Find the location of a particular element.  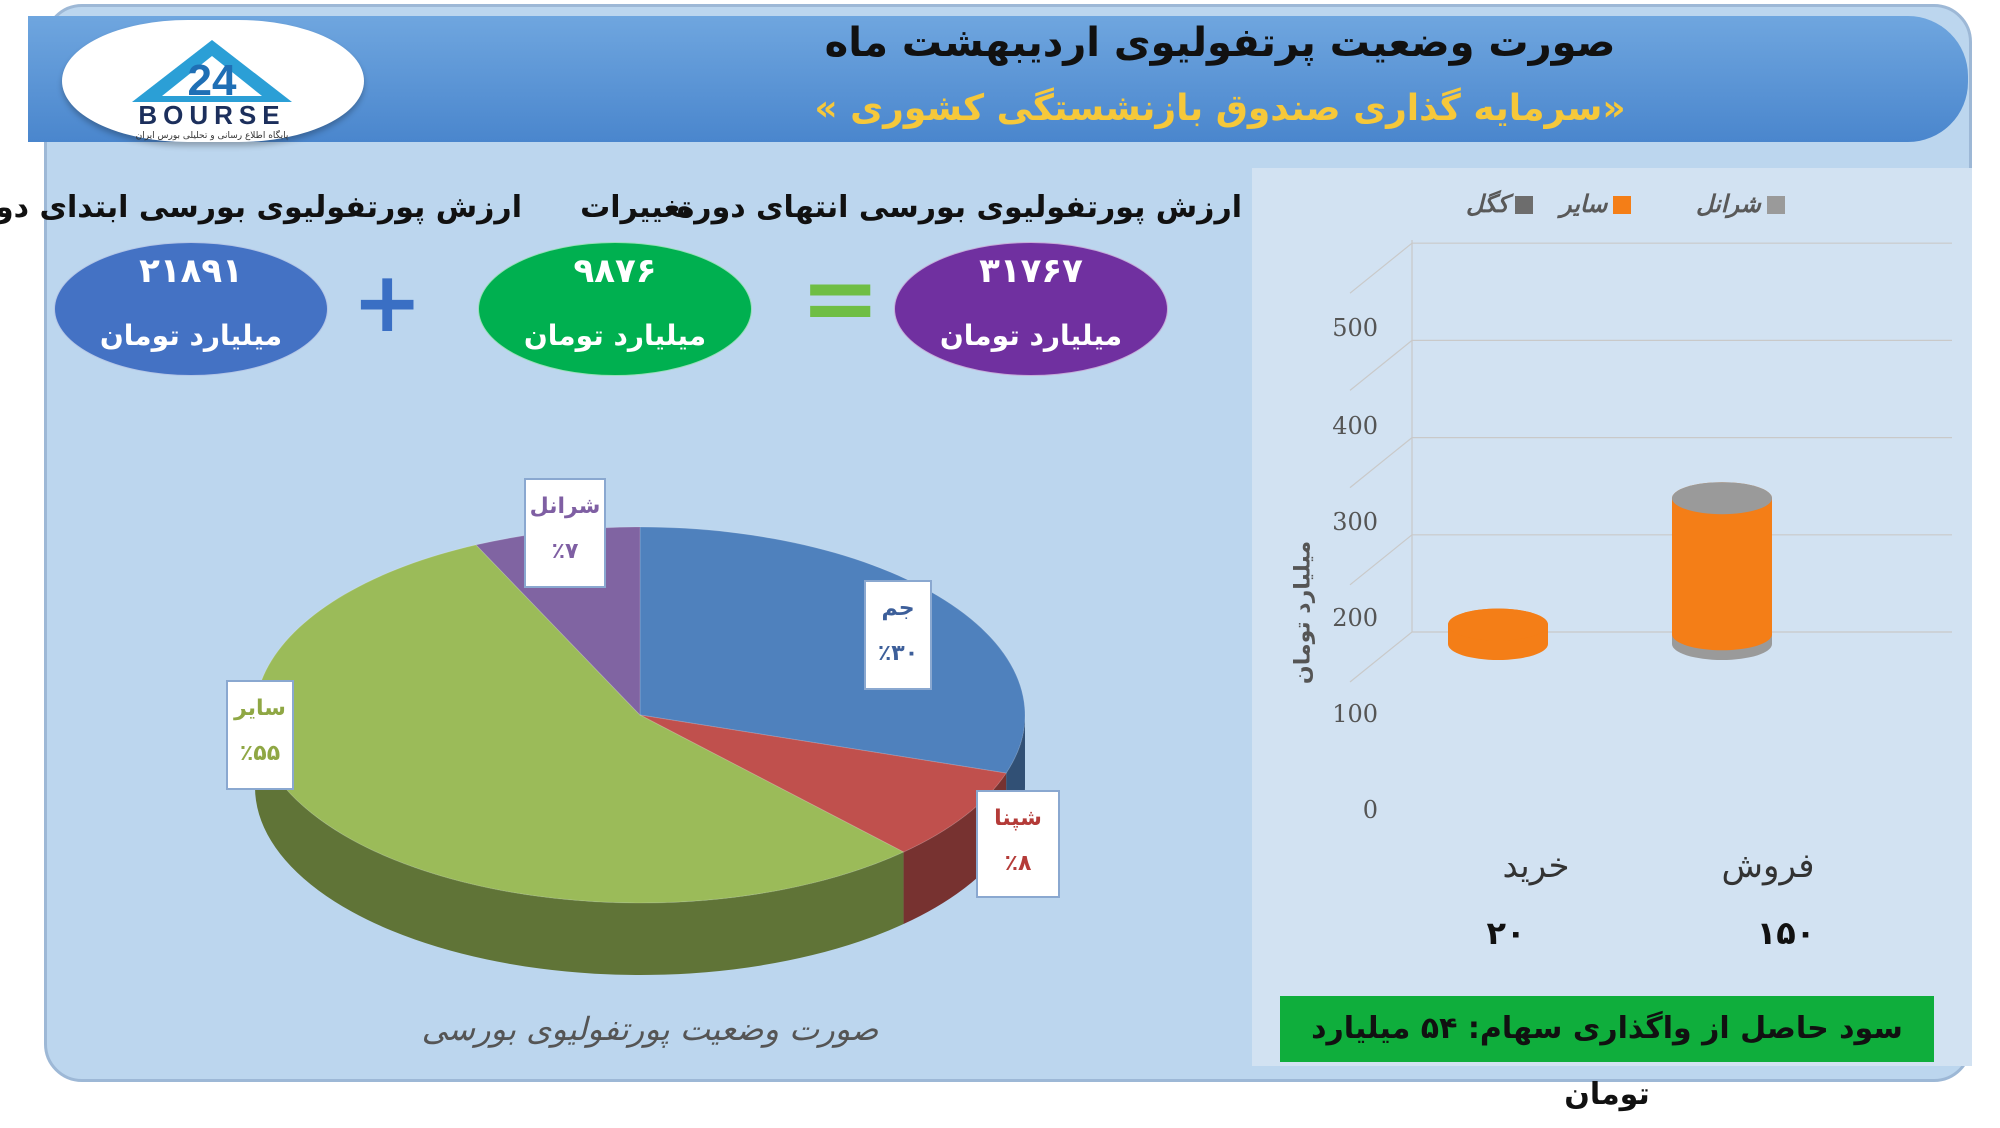

callout-sayer-name: سایر is located at coordinates (260, 708).